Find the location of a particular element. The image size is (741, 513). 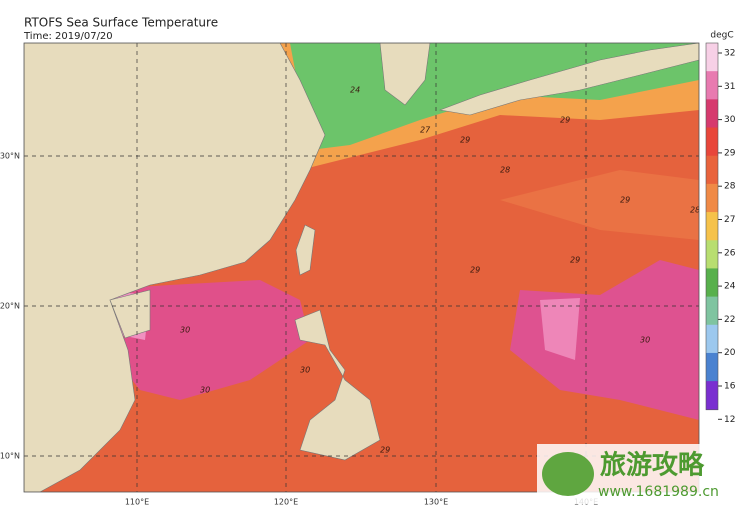

taiwan is located at coordinates (305, 250).